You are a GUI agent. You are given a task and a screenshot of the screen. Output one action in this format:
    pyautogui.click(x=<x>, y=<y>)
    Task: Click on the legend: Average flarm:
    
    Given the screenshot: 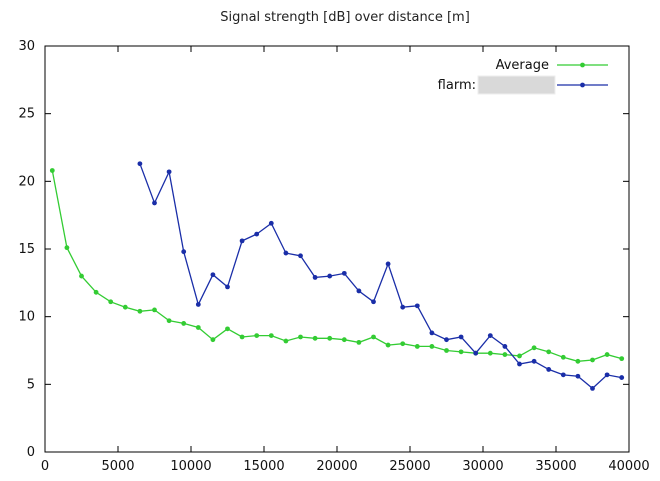 What is the action you would take?
    pyautogui.click(x=523, y=76)
    